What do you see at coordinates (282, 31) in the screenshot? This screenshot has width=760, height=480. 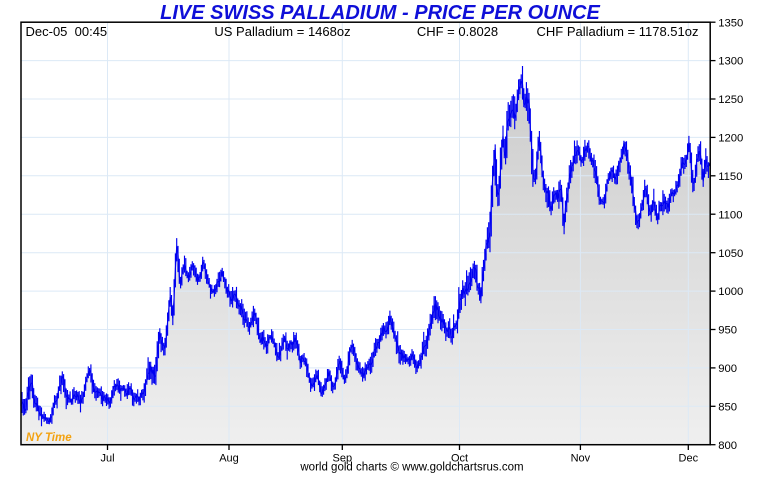 I see `svg-text: US Palladium = 1468oz` at bounding box center [282, 31].